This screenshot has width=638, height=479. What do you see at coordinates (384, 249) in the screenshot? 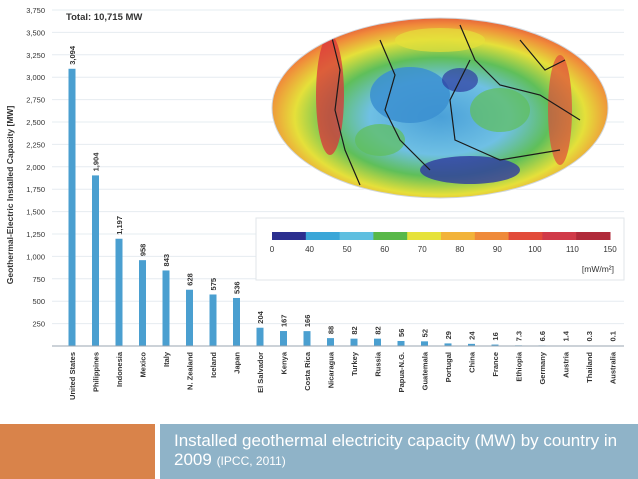
I see `legend-tick: 60` at bounding box center [384, 249].